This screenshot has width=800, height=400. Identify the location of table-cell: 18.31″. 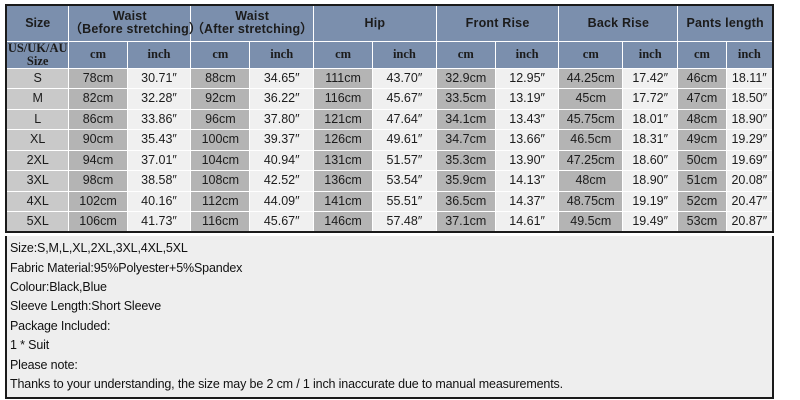
(650, 140).